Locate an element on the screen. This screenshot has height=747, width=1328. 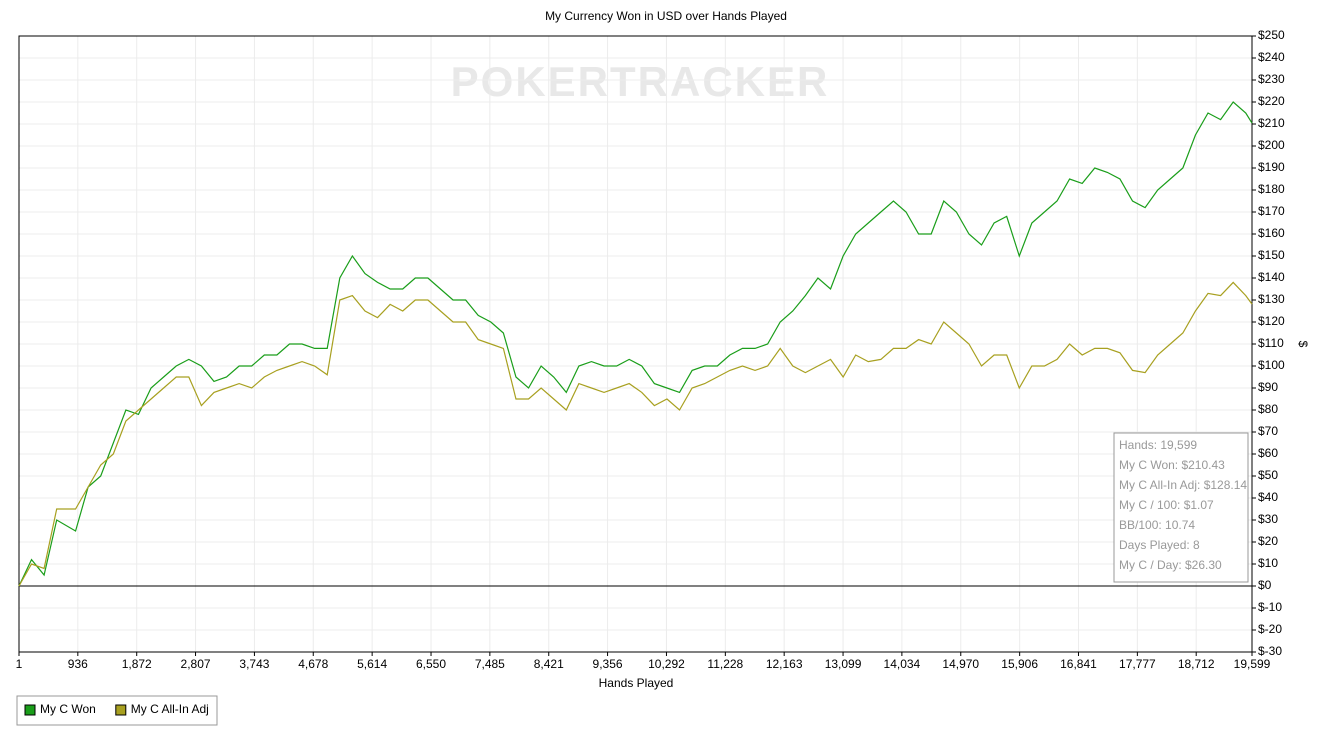
y-tick-label: $220 is located at coordinates (1271, 101).